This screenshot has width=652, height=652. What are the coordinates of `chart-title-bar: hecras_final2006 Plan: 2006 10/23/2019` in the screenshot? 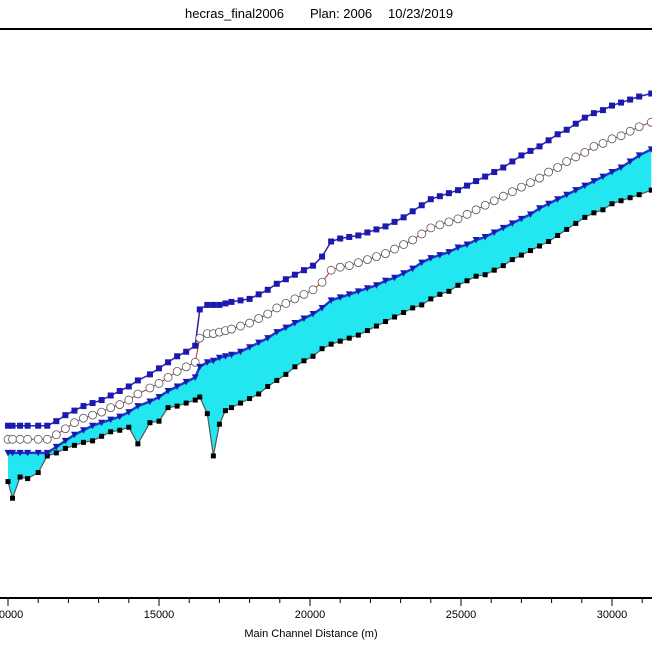 It's located at (326, 14).